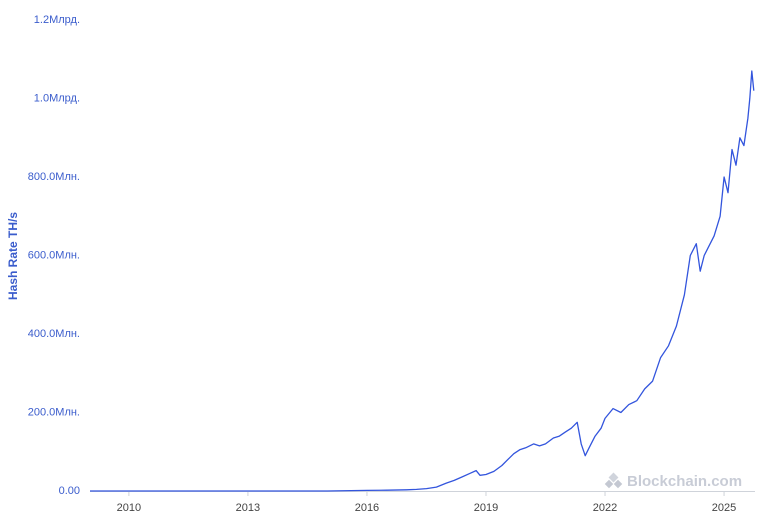 Image resolution: width=765 pixels, height=515 pixels. Describe the element at coordinates (57, 98) in the screenshot. I see `y-tick-label: 1.0Млрд.` at that location.